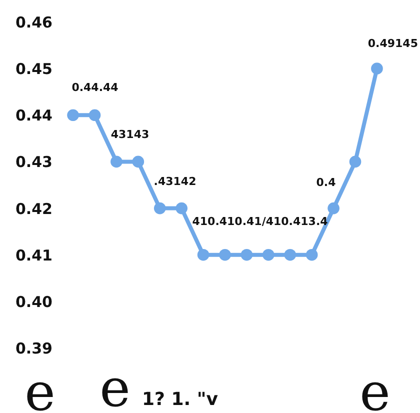  What do you see at coordinates (33, 23) in the screenshot?
I see `y-tick-label: 0.46` at bounding box center [33, 23].